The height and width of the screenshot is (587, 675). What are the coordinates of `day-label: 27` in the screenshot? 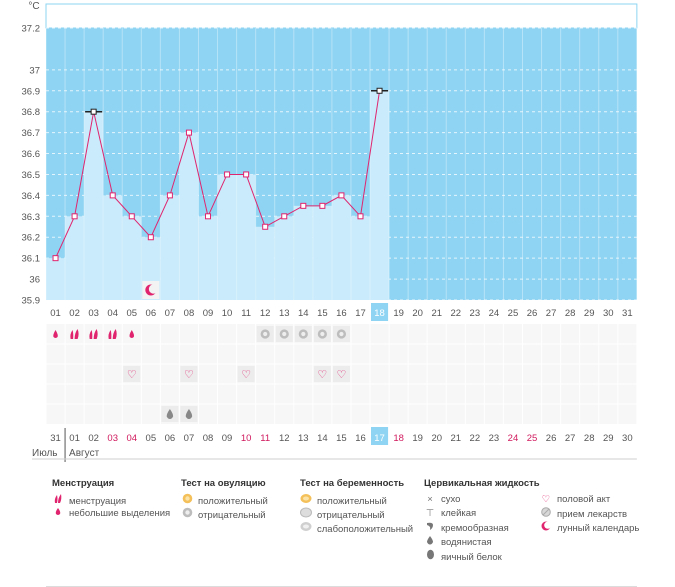 It's located at (551, 313).